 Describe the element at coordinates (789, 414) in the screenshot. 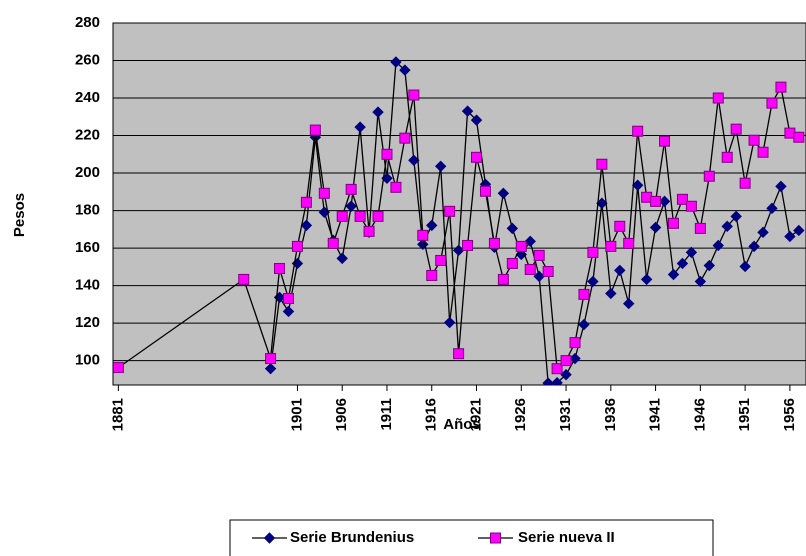

I see `x-tick-label: 1956` at that location.